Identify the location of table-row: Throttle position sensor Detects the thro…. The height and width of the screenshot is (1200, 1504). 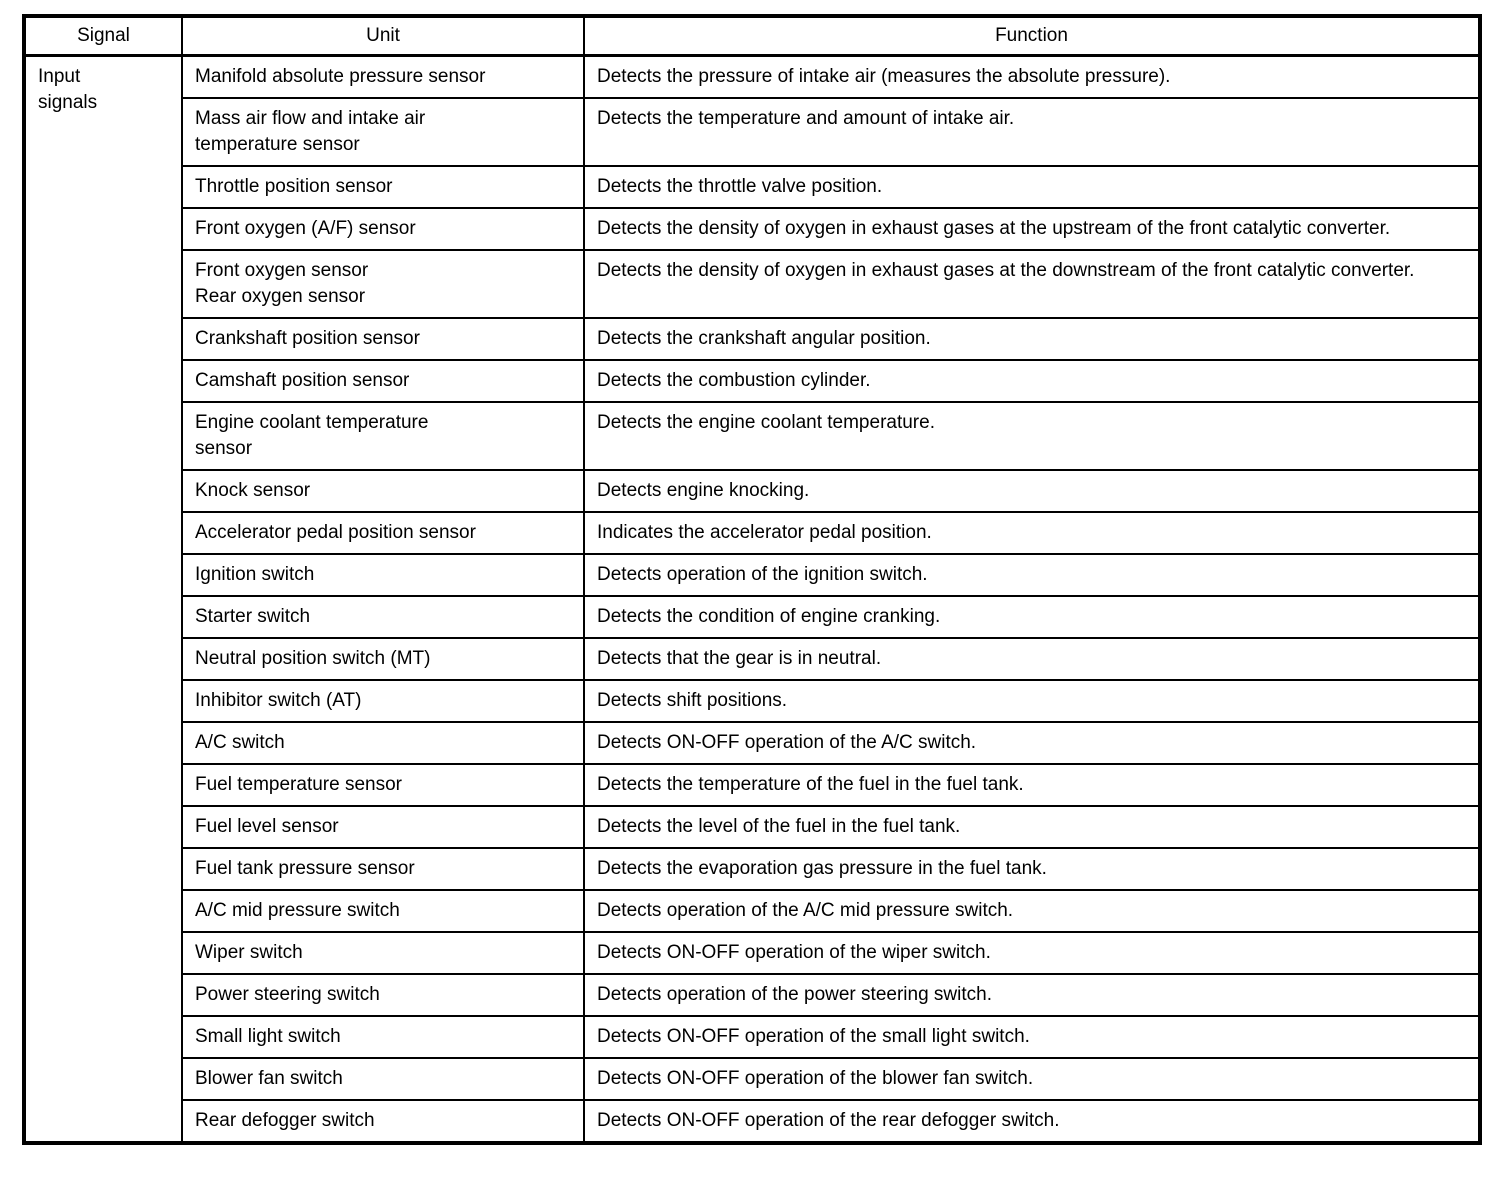
(752, 187).